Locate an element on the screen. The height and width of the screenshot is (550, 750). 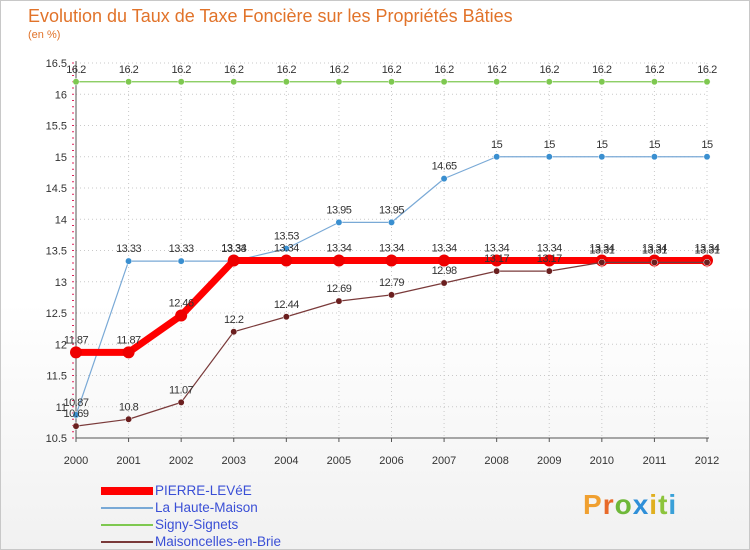
legend-item: Maisoncelles-en-Brie is located at coordinates (191, 541).